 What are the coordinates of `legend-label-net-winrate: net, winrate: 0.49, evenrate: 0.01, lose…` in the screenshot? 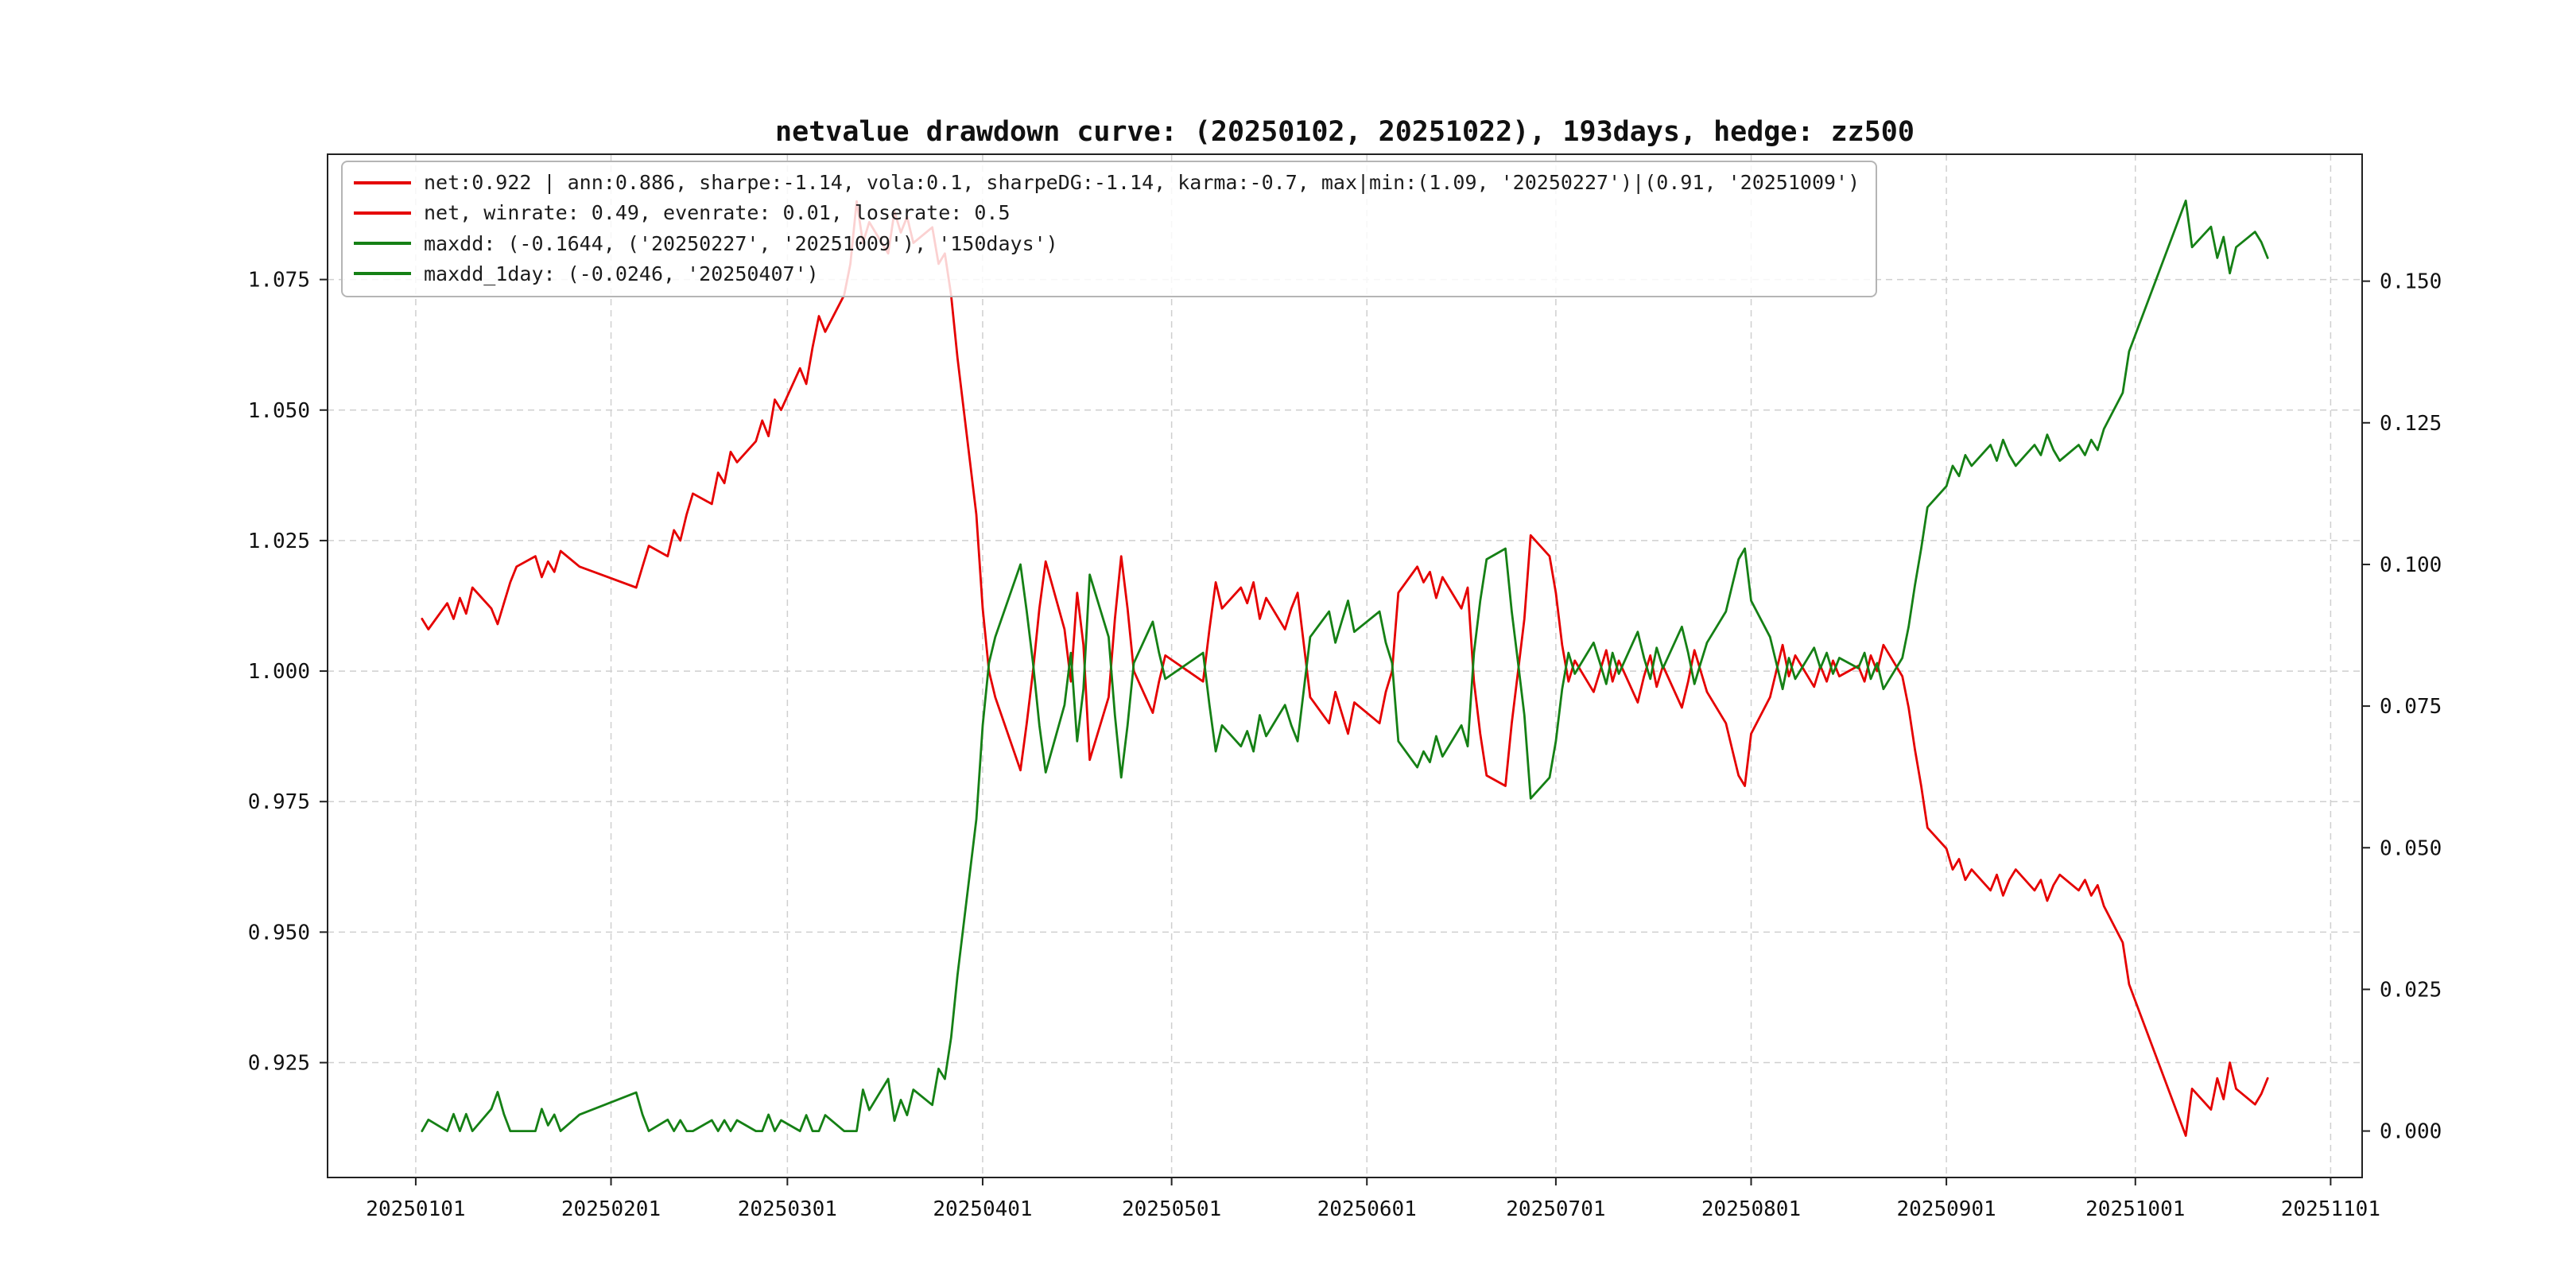 It's located at (718, 213).